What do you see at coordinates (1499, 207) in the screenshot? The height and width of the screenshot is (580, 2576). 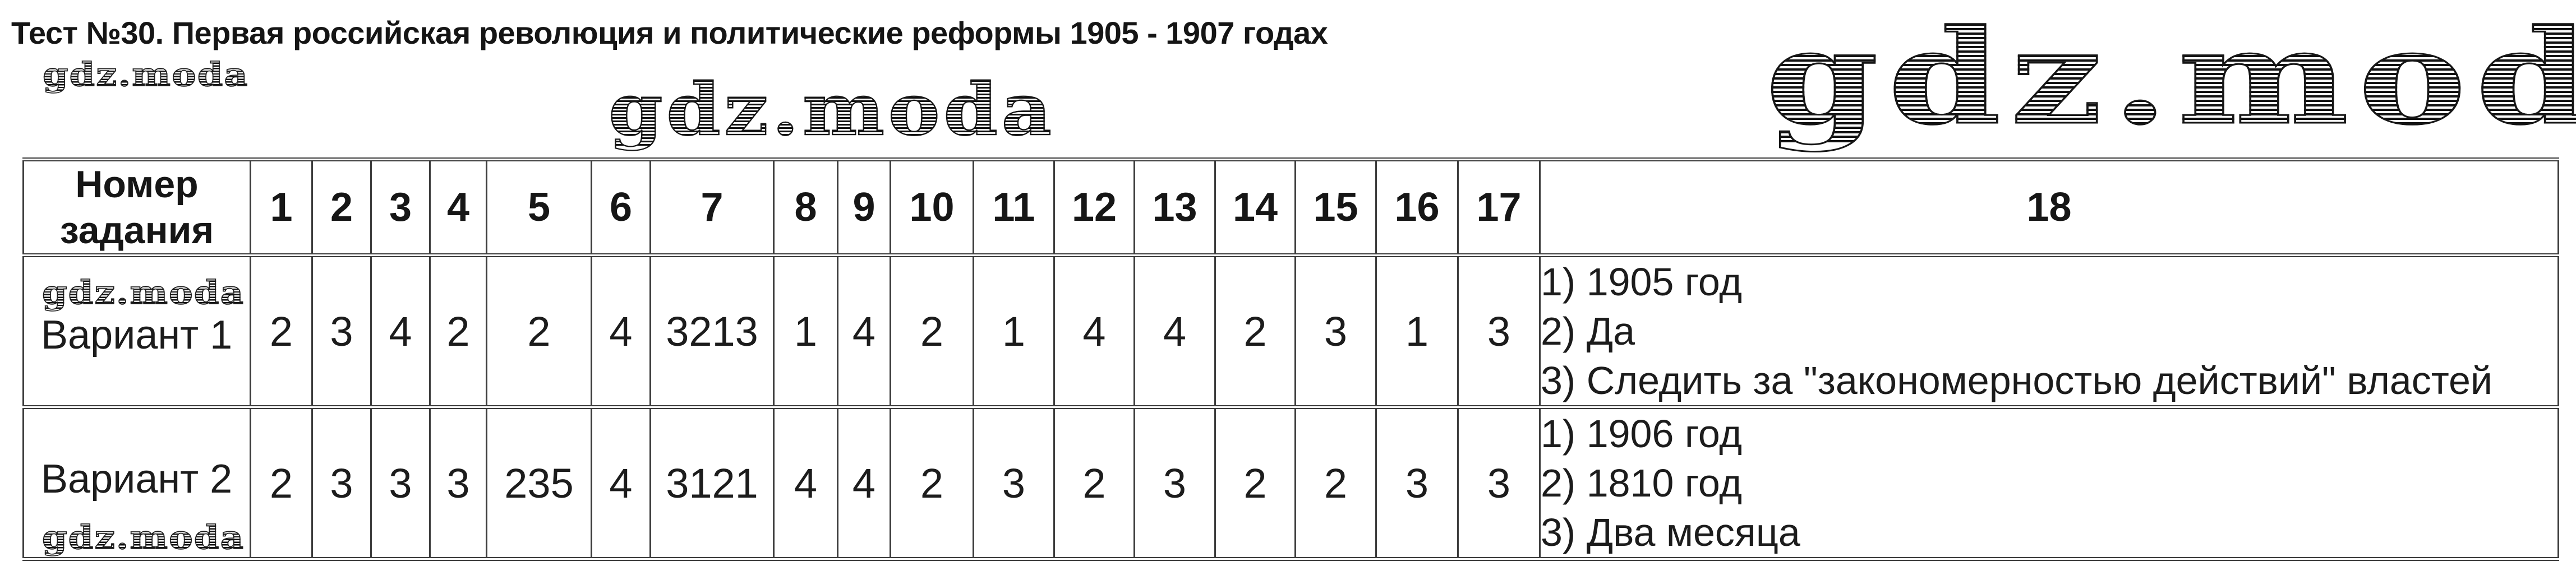 I see `header-cell: 17` at bounding box center [1499, 207].